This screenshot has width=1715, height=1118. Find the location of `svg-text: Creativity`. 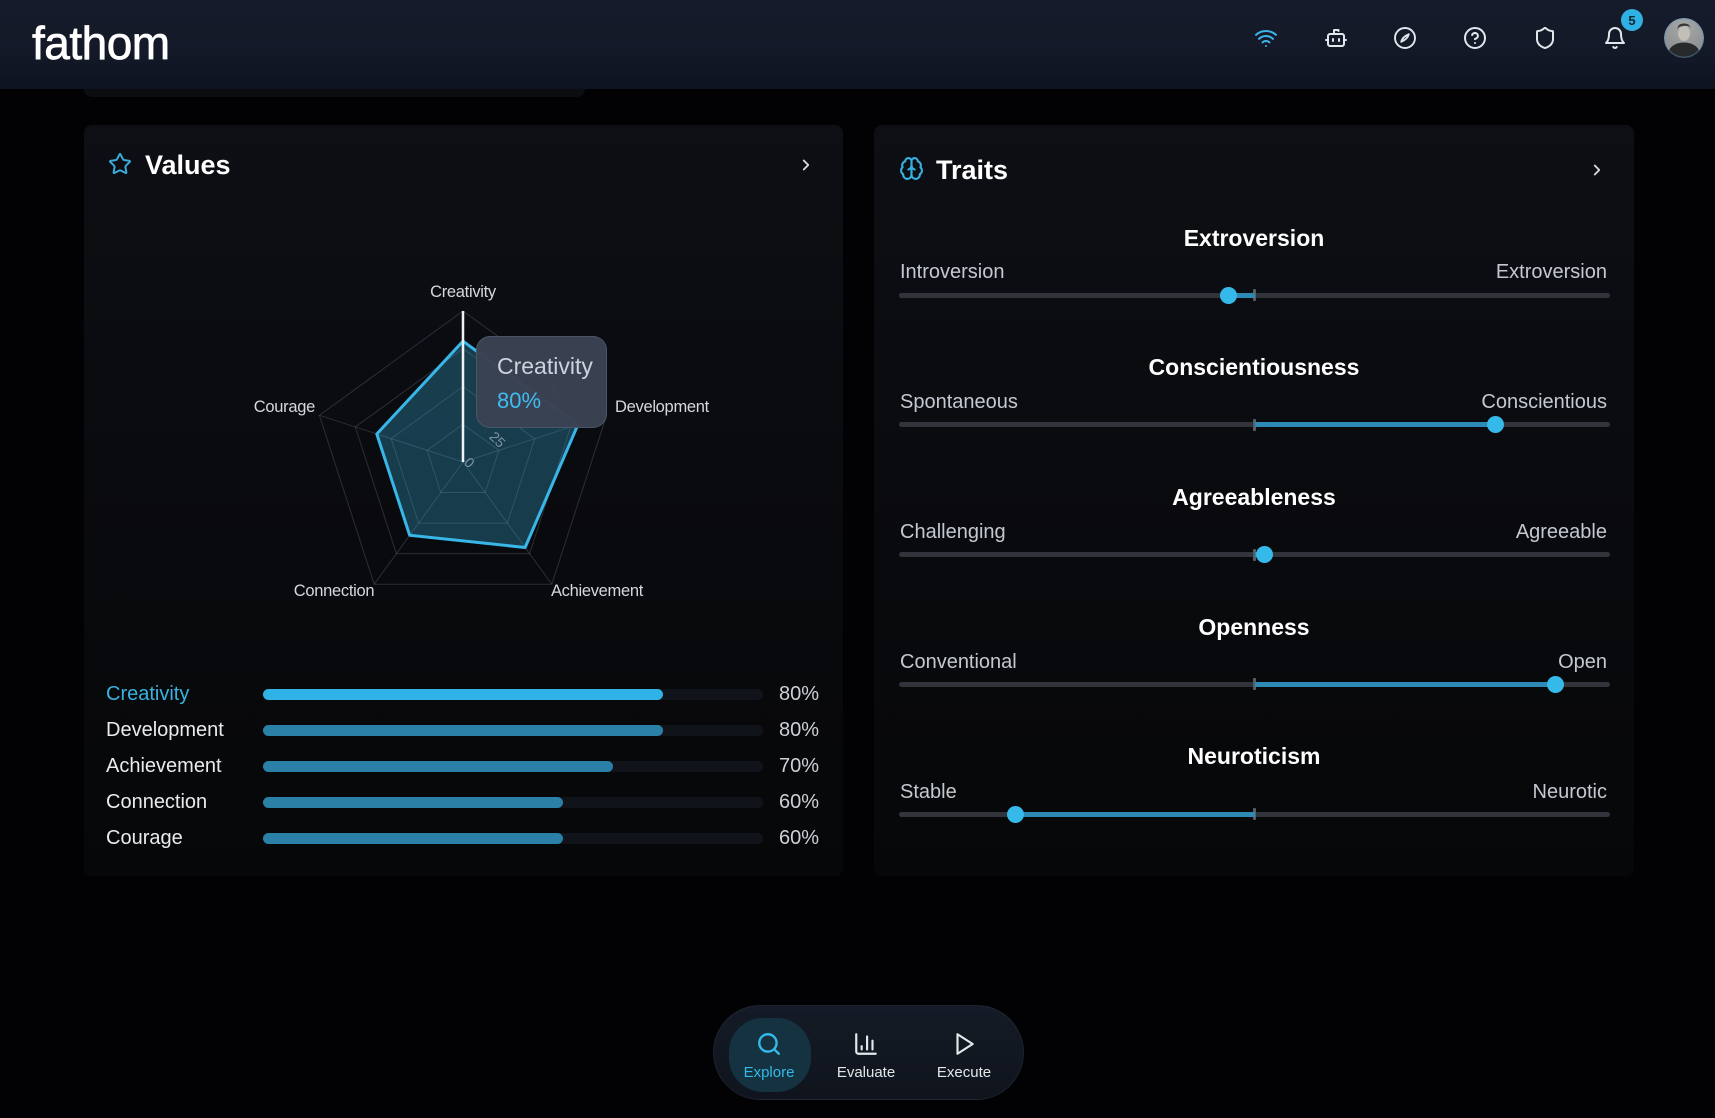

svg-text: Creativity is located at coordinates (463, 292).